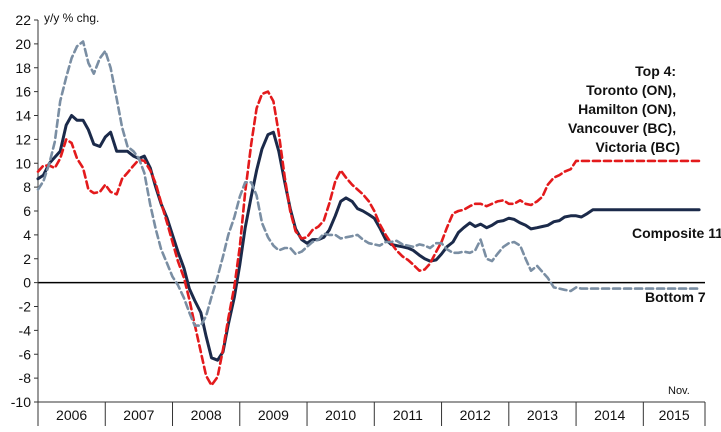  Describe the element at coordinates (408, 415) in the screenshot. I see `x-tick-label: 2011` at that location.